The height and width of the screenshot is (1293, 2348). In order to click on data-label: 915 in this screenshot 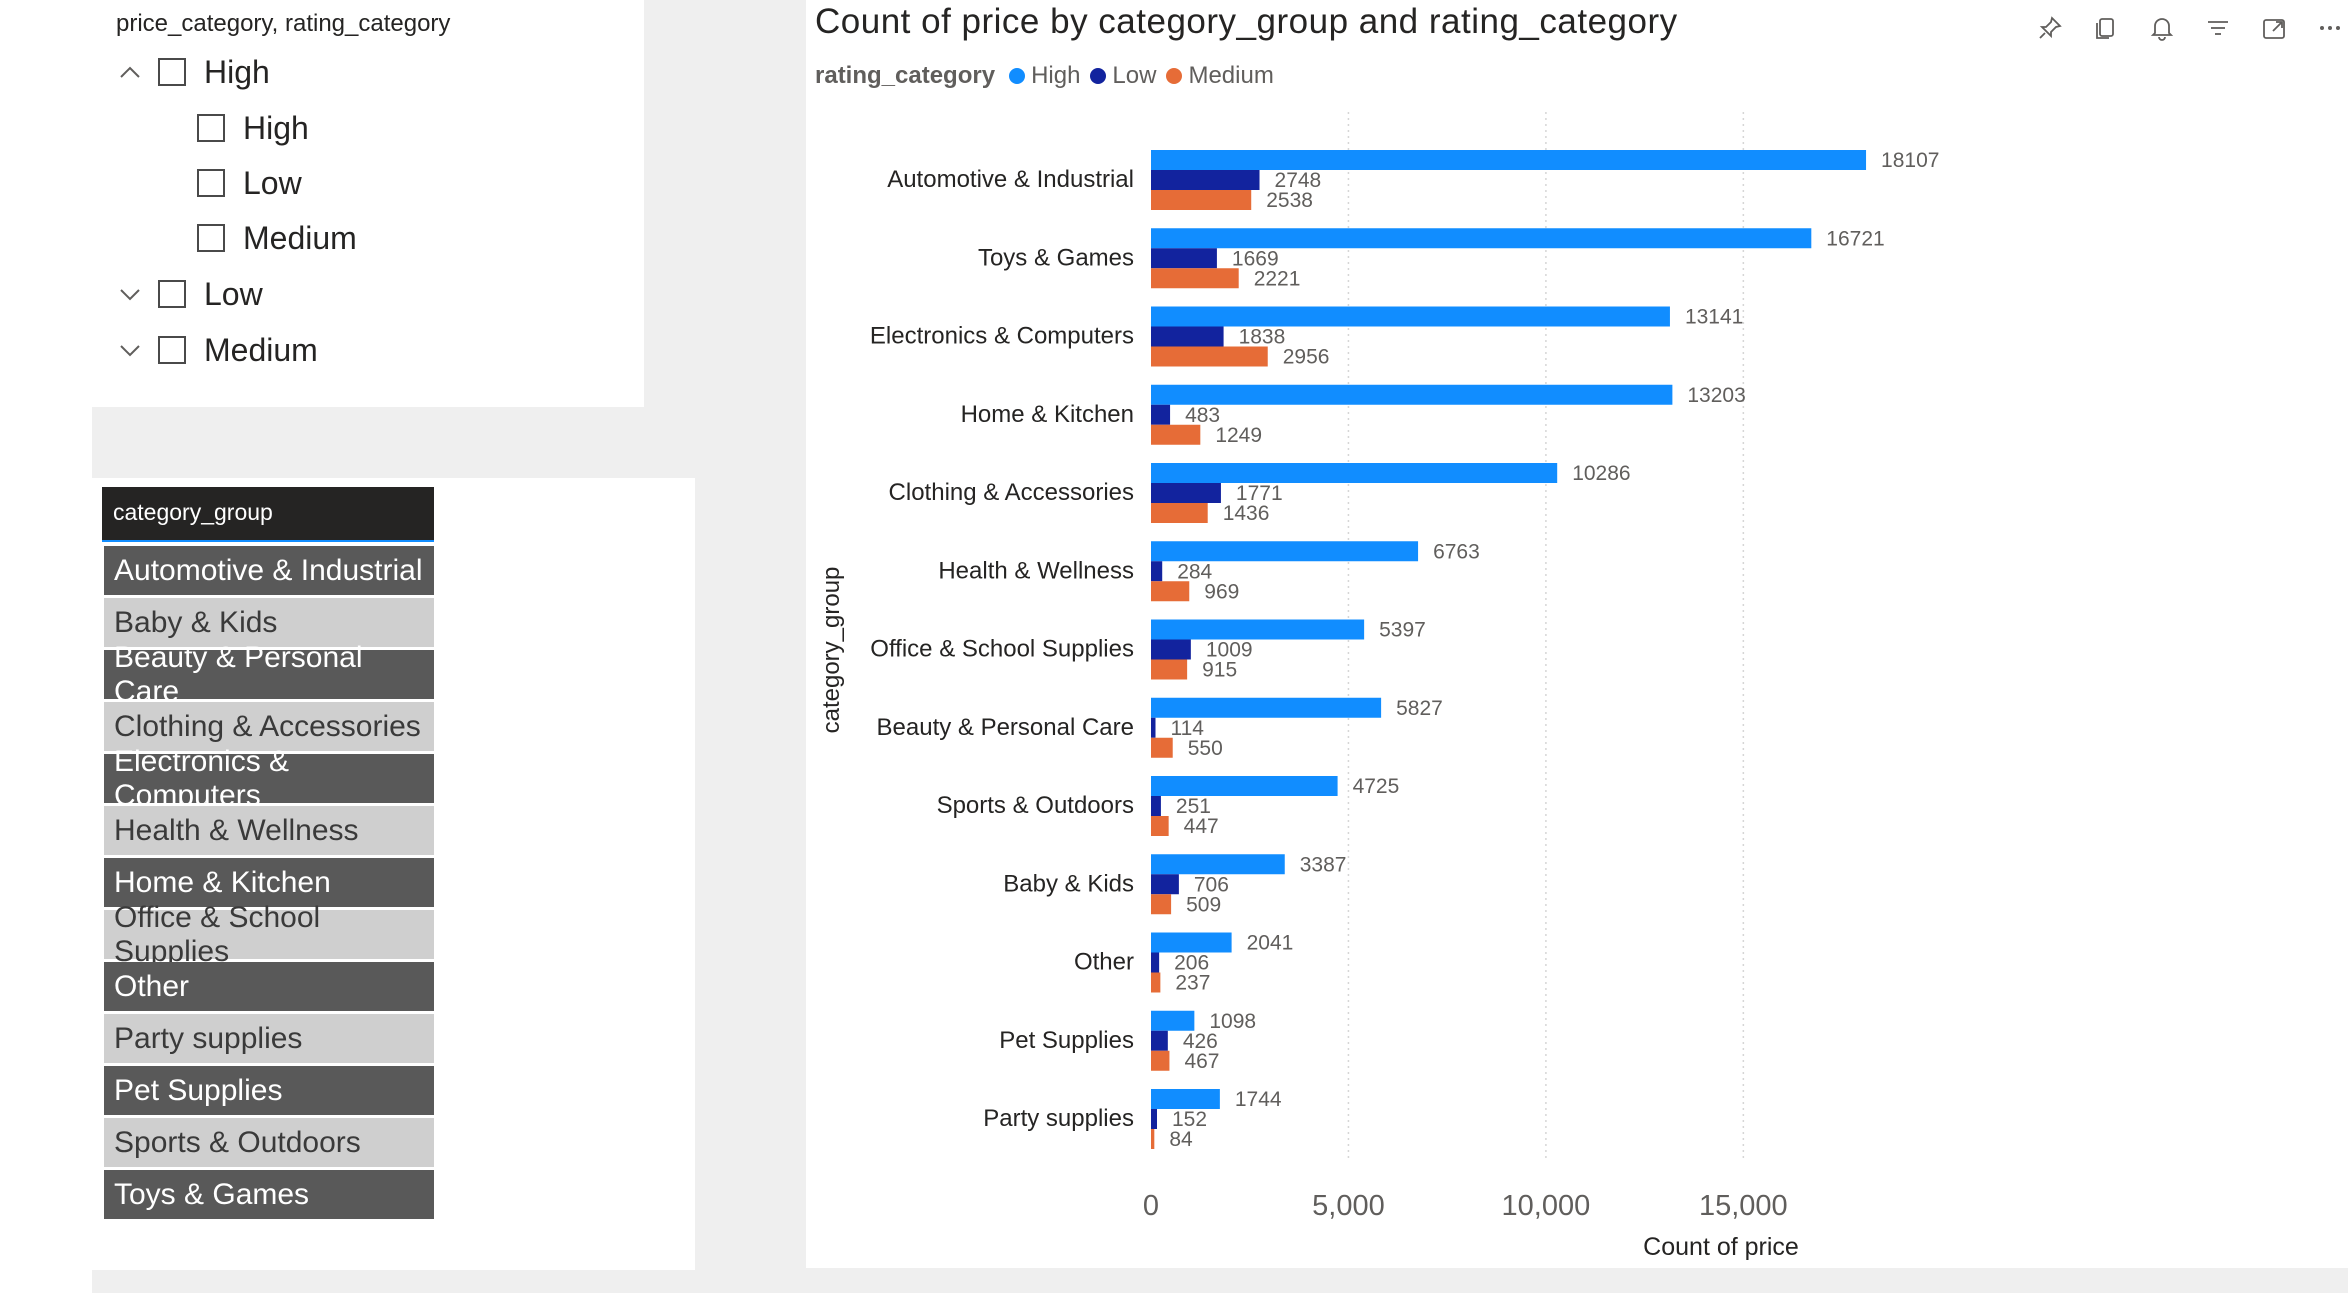, I will do `click(1219, 670)`.